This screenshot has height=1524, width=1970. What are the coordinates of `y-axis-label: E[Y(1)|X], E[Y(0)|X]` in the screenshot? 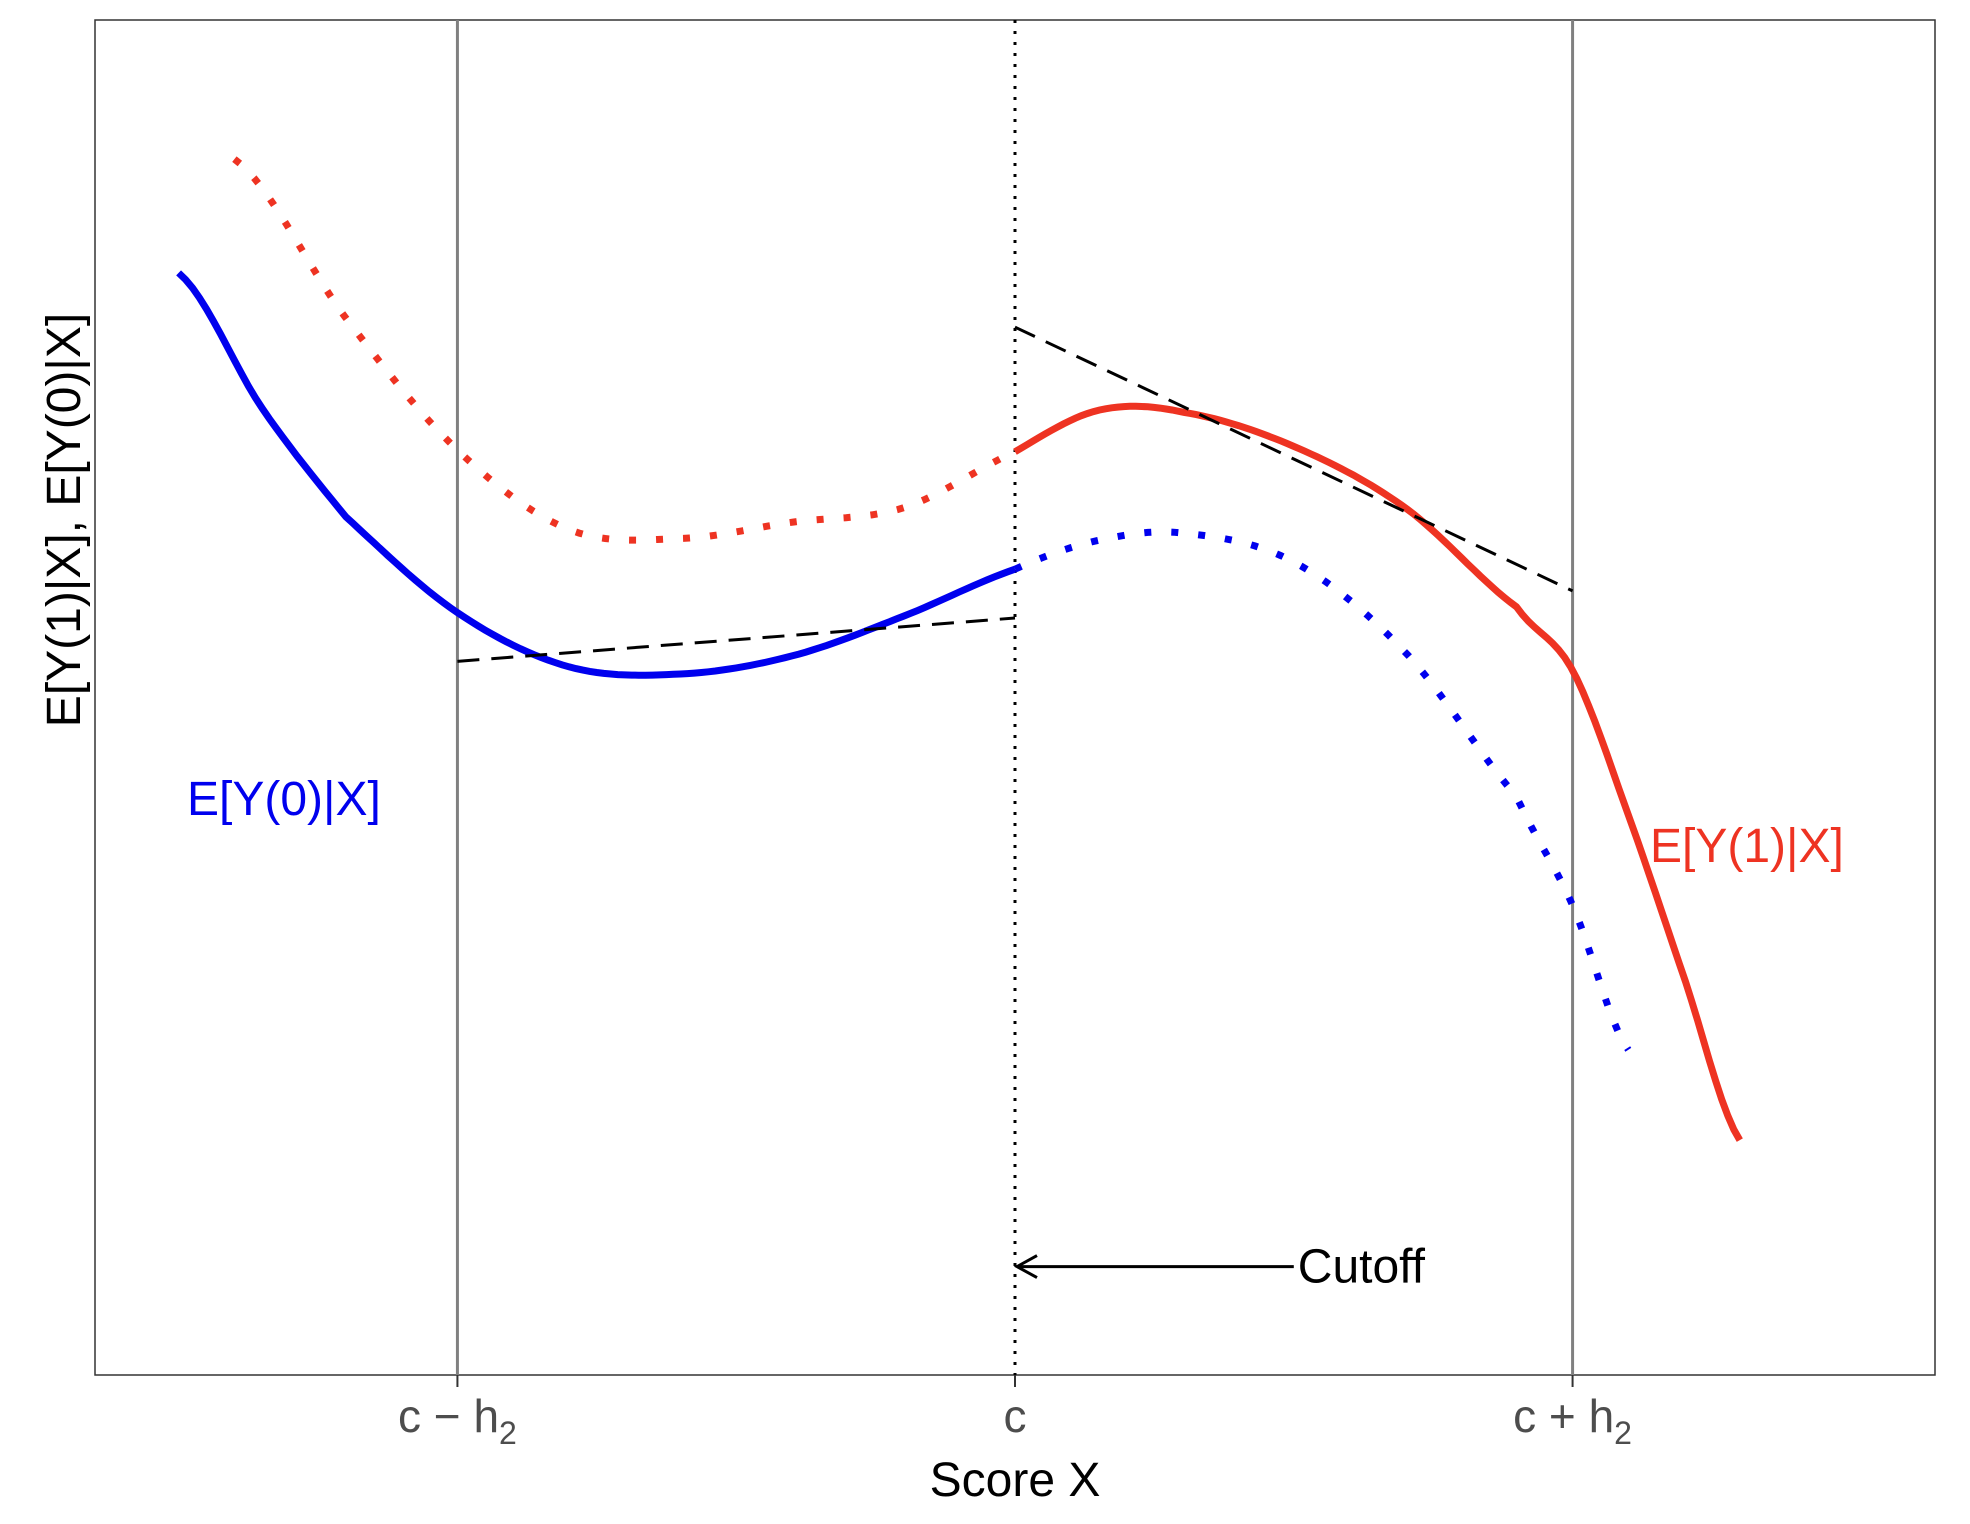 It's located at (64, 520).